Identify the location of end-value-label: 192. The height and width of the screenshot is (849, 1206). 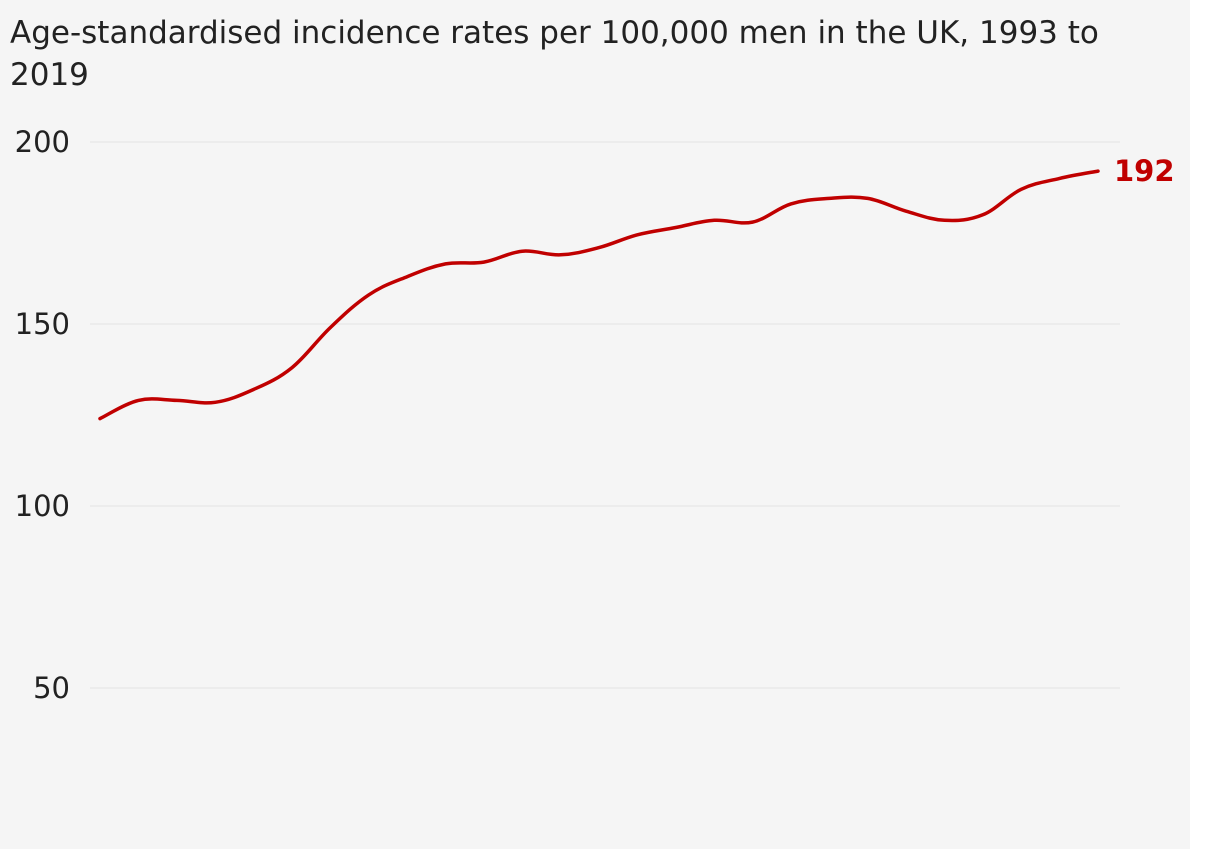
(1144, 171).